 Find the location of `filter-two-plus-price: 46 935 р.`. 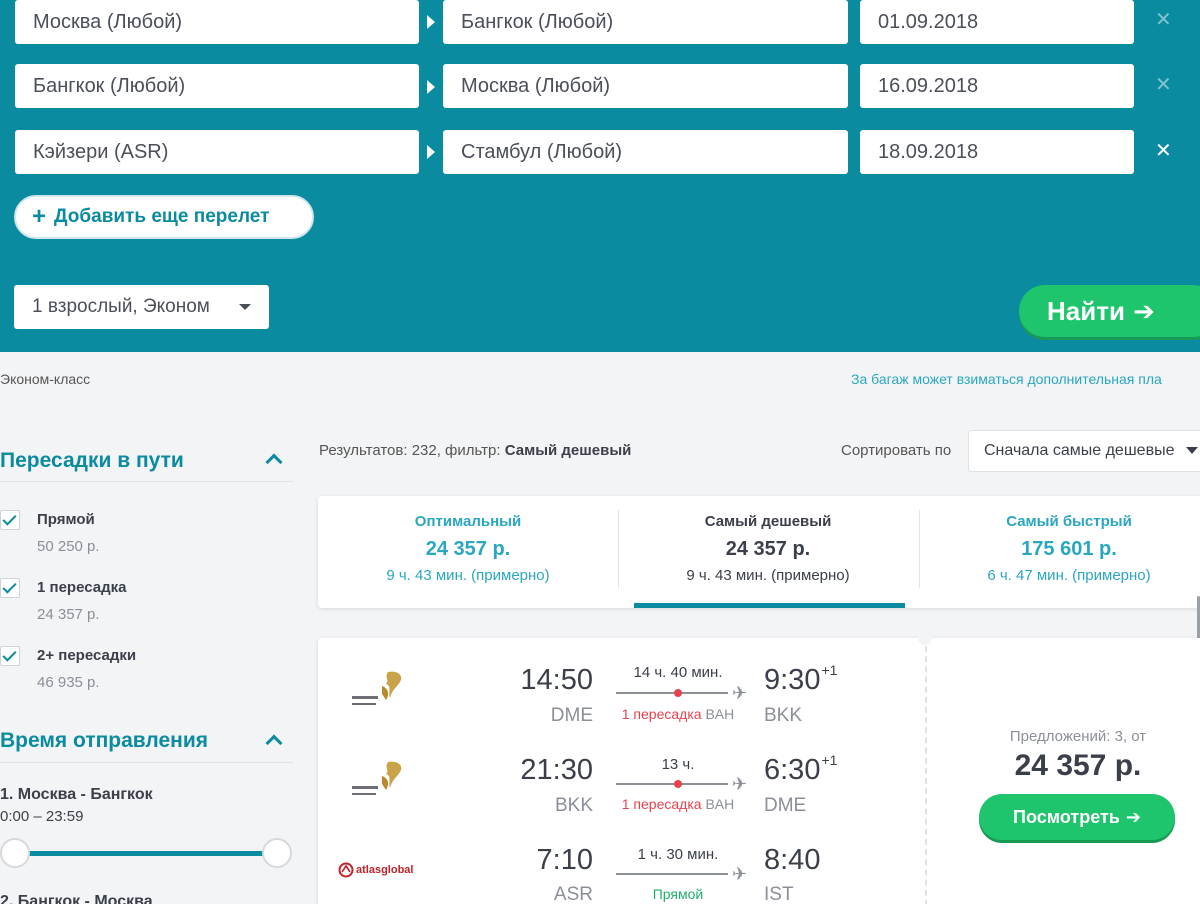

filter-two-plus-price: 46 935 р. is located at coordinates (68, 682).